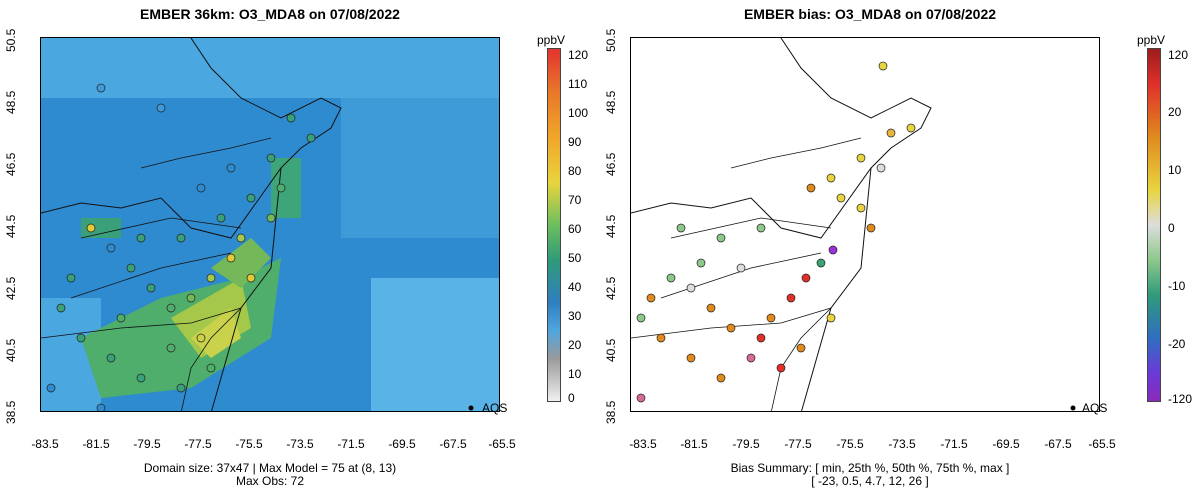  Describe the element at coordinates (1095, 408) in the screenshot. I see `bias-legend-aqs: AQS` at that location.